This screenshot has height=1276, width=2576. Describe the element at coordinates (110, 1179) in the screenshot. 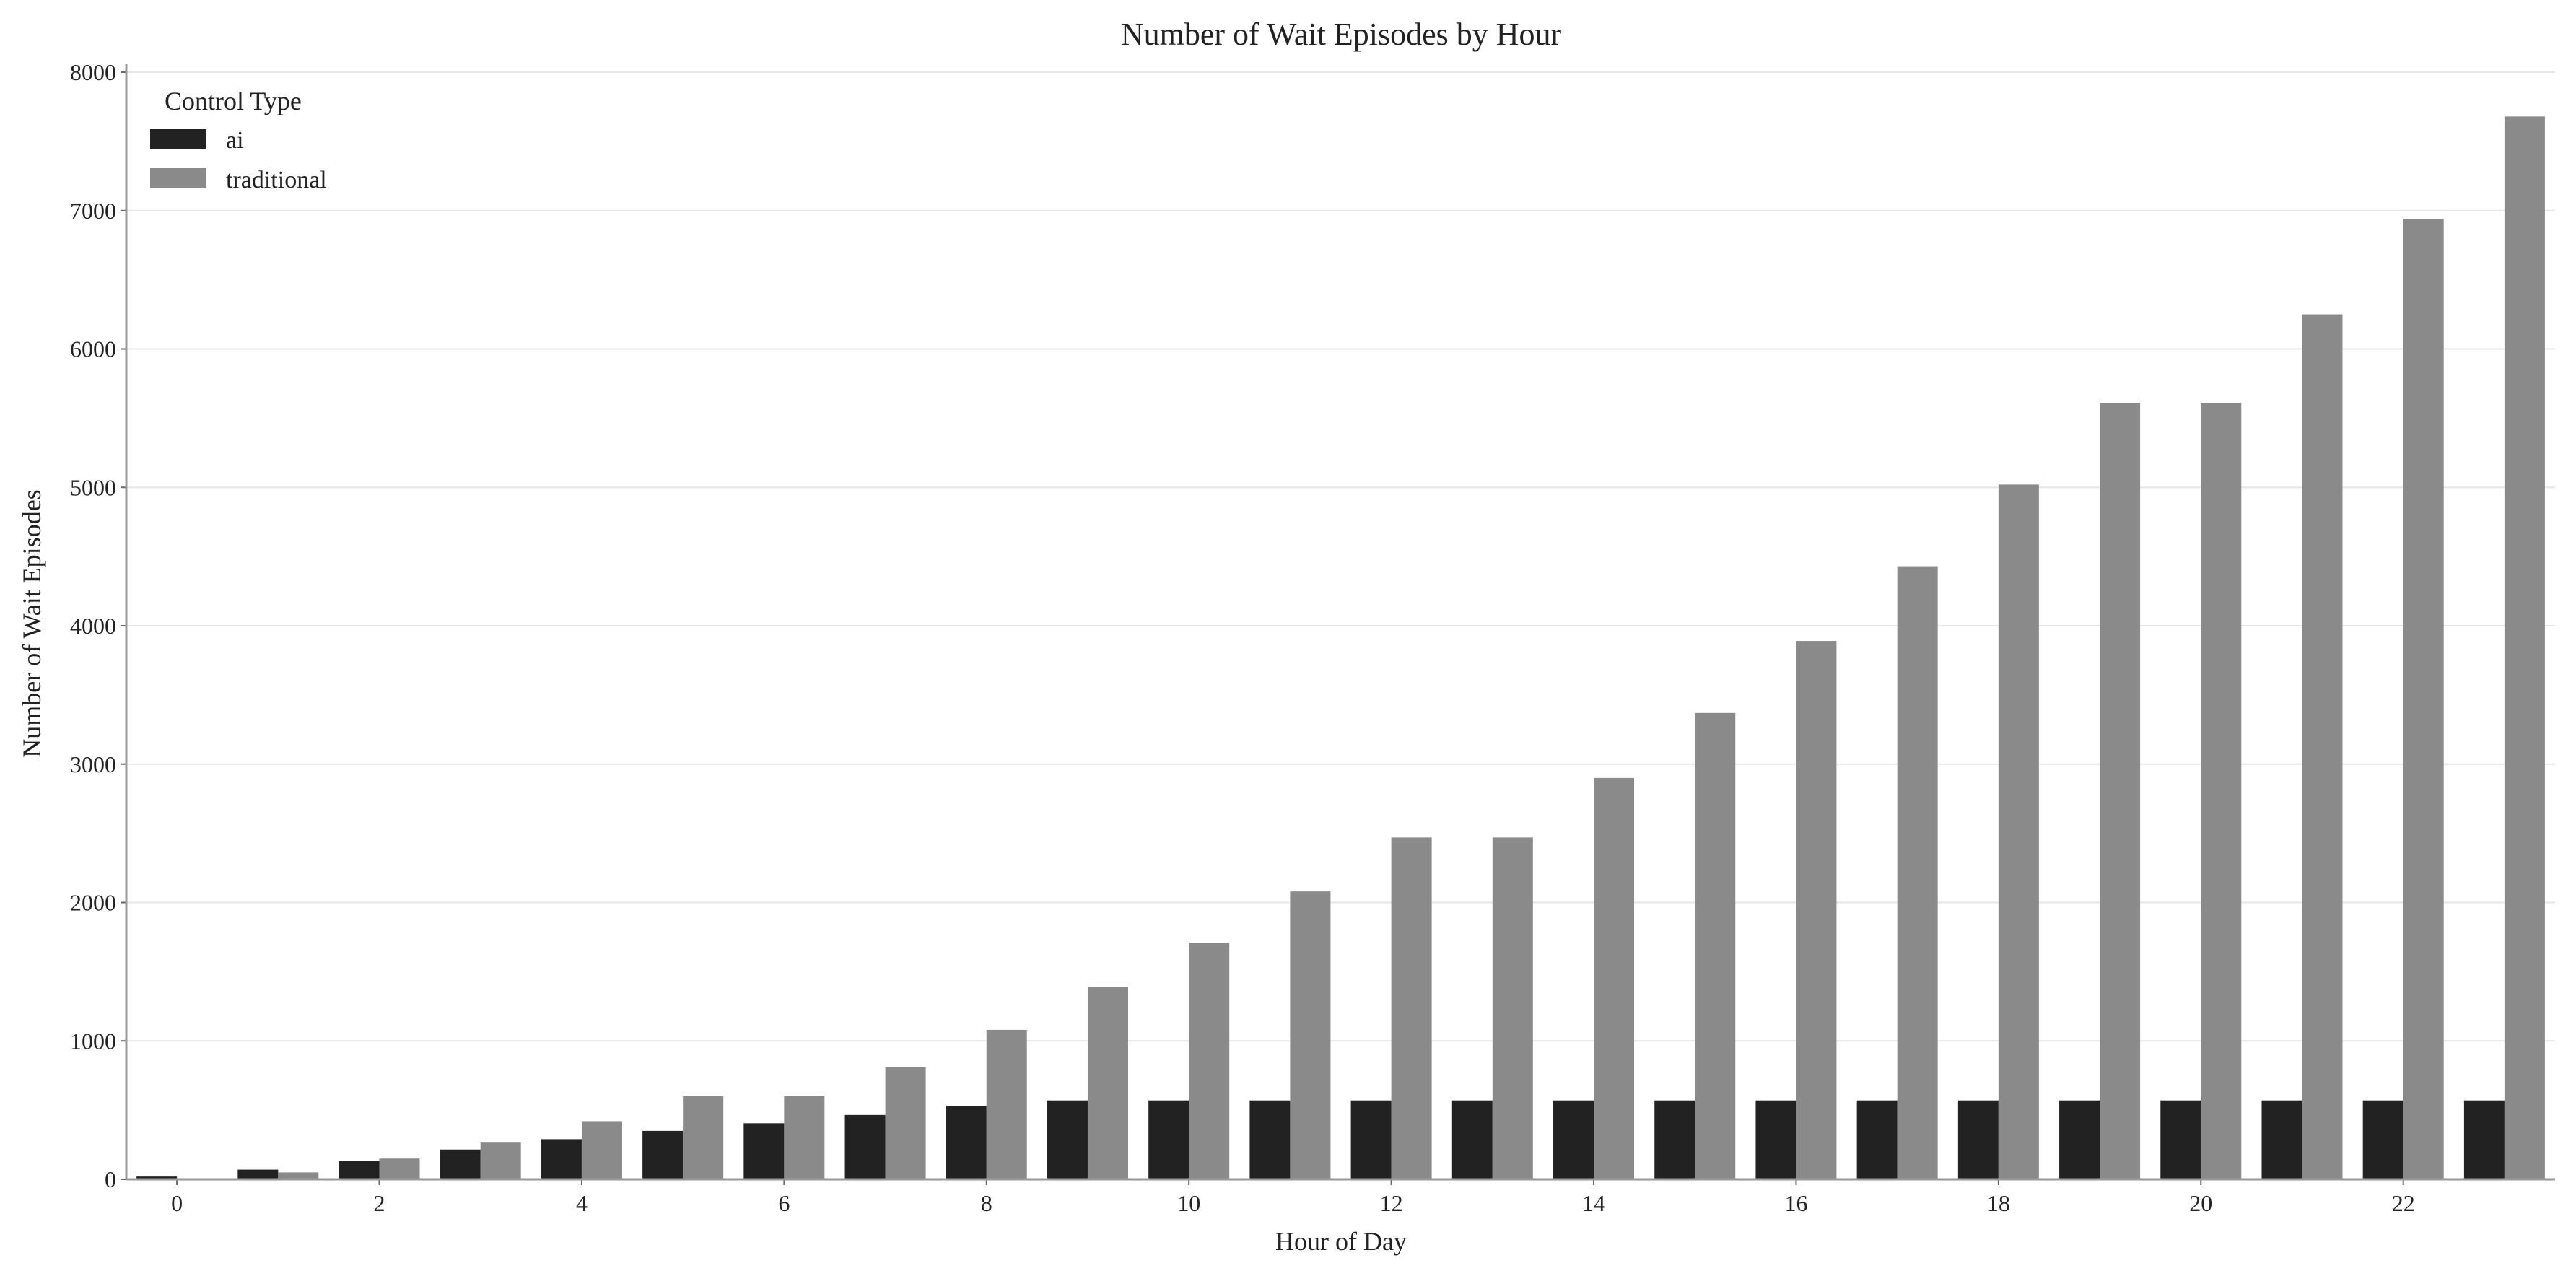

I see `y-tick-label-0: 0` at that location.